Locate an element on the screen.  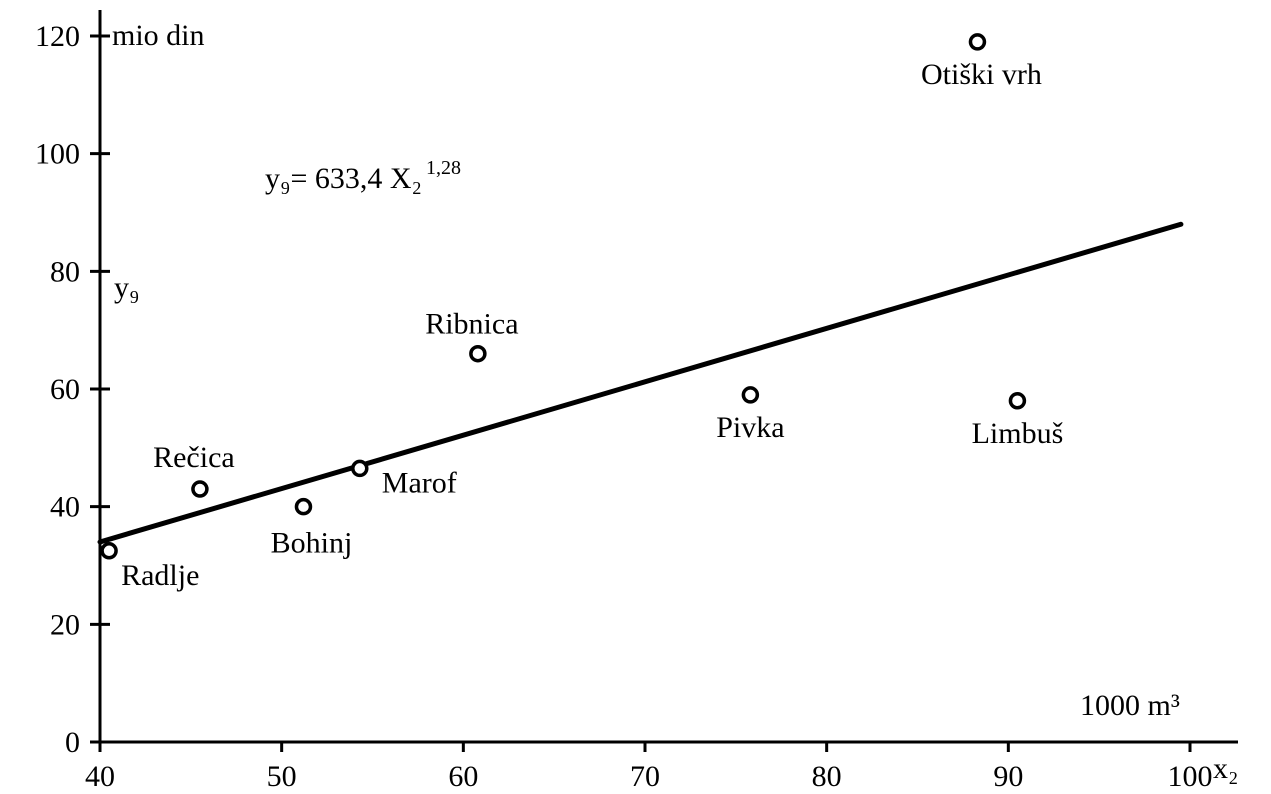
x-tick-label: 50 is located at coordinates (282, 776).